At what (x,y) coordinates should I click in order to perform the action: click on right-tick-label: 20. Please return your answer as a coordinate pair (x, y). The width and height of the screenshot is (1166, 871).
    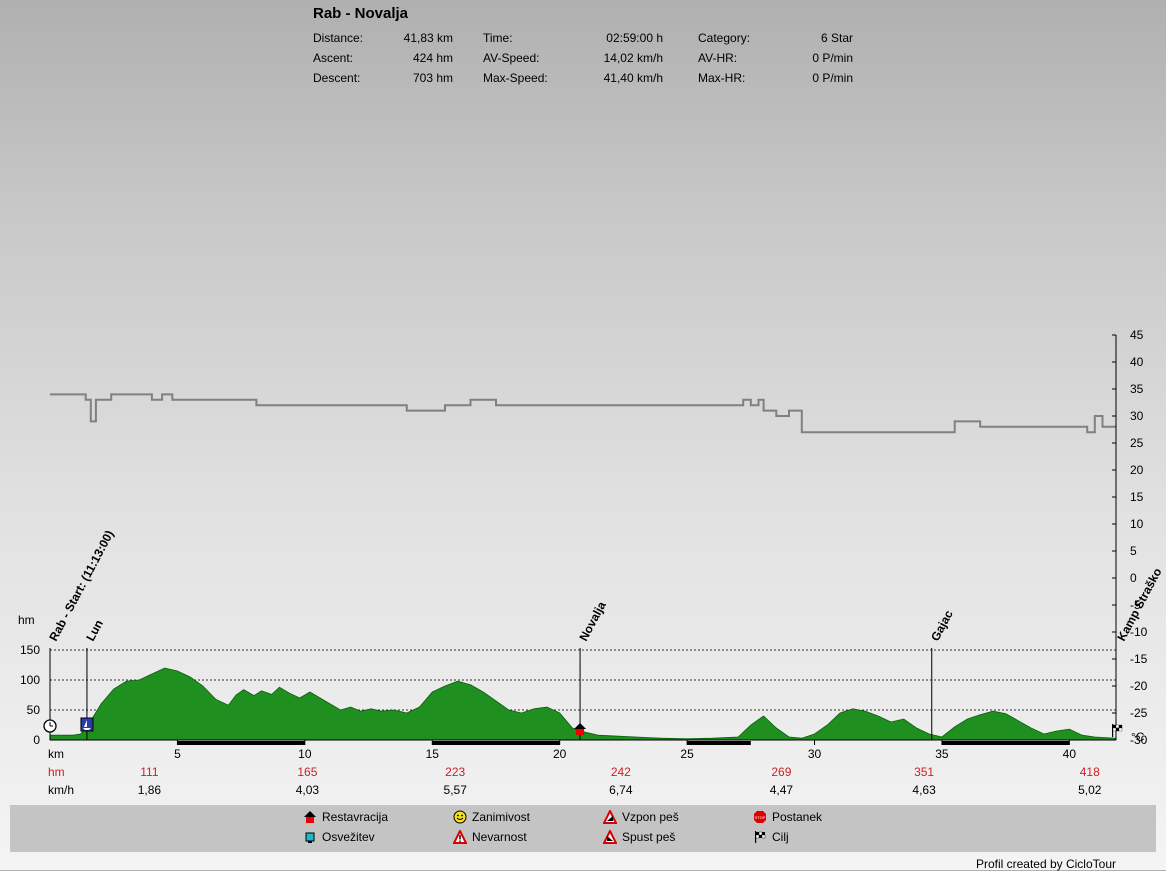
    Looking at the image, I should click on (1137, 470).